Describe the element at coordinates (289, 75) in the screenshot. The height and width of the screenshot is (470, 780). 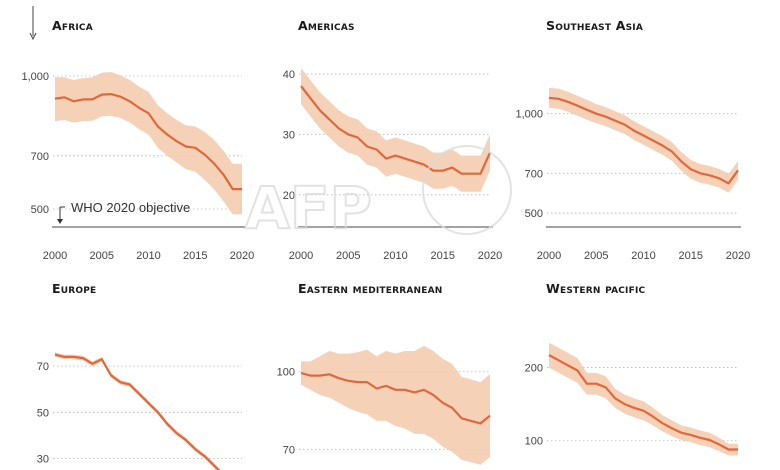
I see `y-tick-label: 40` at that location.